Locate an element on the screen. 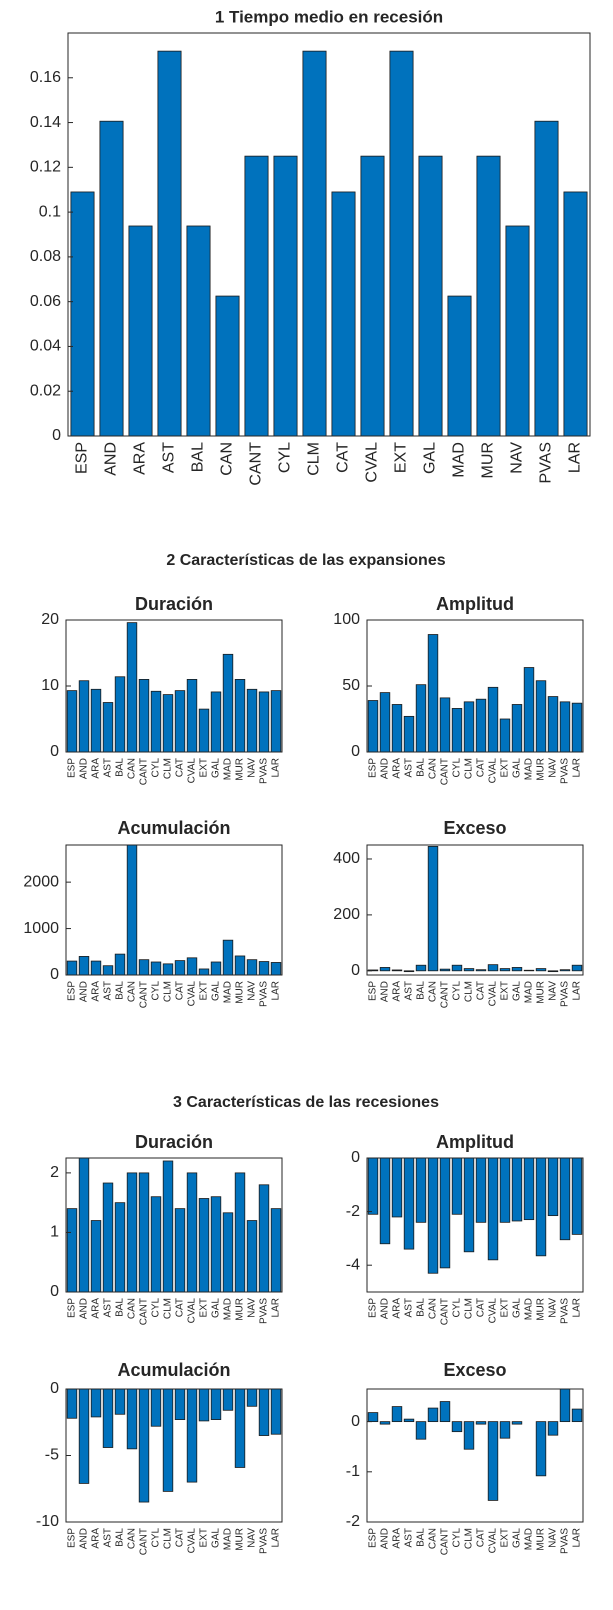 This screenshot has height=1610, width=613. x-tick-label: LAR is located at coordinates (276, 1307).